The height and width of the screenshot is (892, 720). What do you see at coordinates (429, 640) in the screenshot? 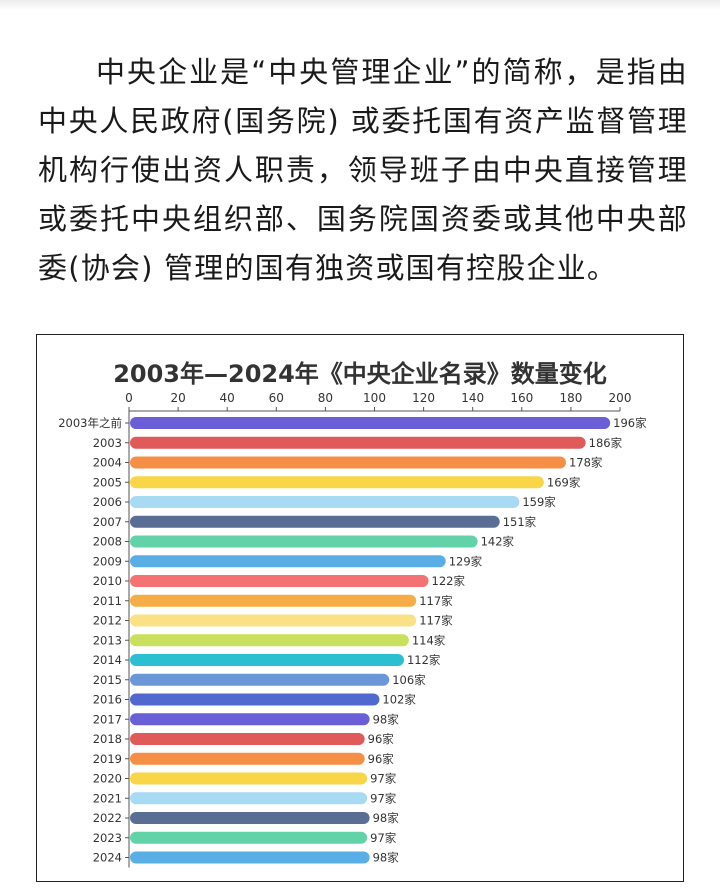
I see `value-label: 114家` at bounding box center [429, 640].